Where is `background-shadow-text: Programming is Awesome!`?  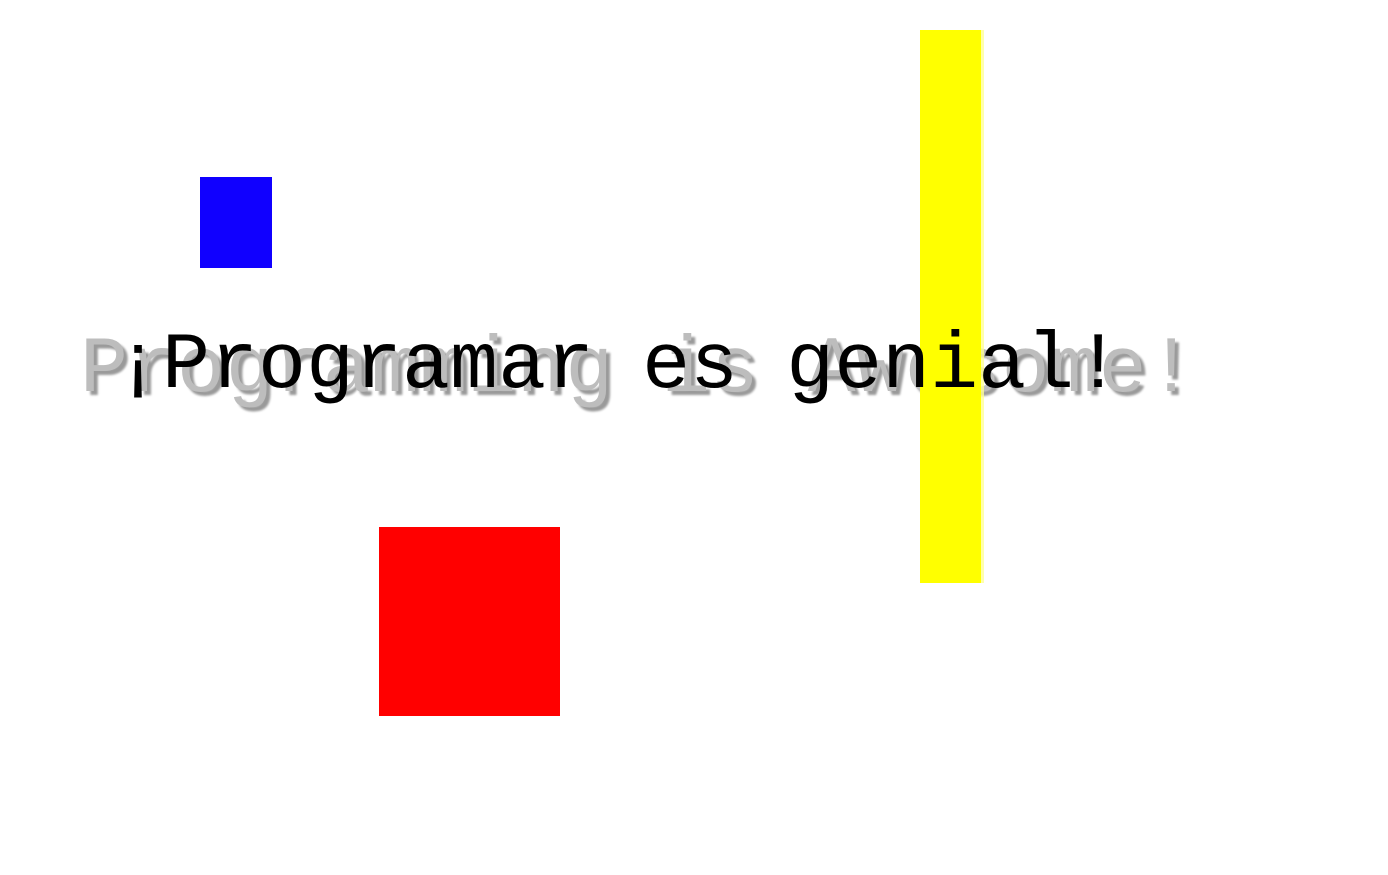
background-shadow-text: Programming is Awesome! is located at coordinates (638, 370).